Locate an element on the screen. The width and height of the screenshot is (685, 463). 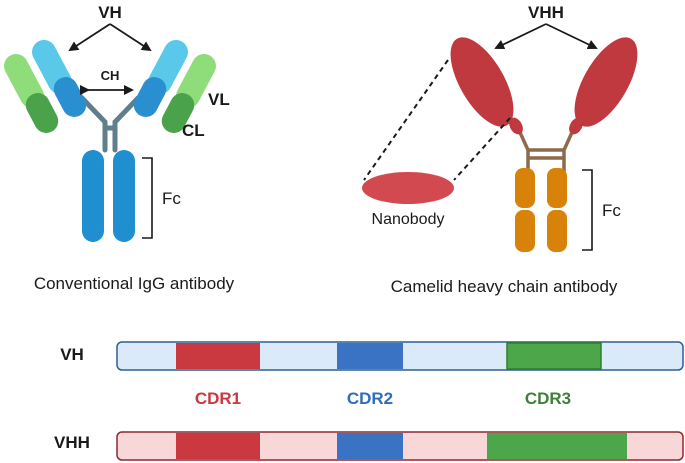
camelid-left-vhh-domain is located at coordinates (482, 82).